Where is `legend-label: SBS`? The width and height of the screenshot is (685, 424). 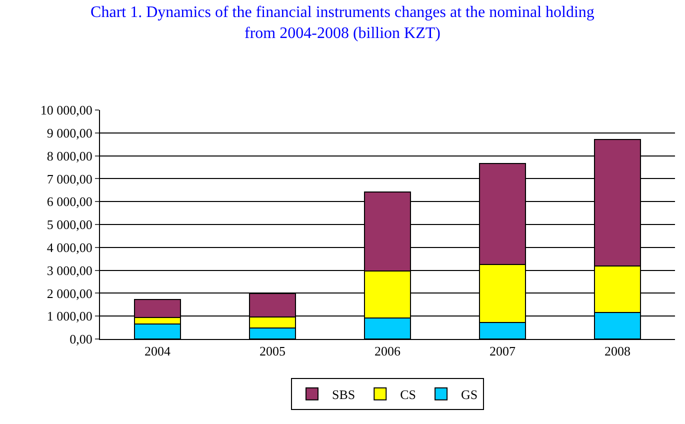
legend-label: SBS is located at coordinates (344, 394).